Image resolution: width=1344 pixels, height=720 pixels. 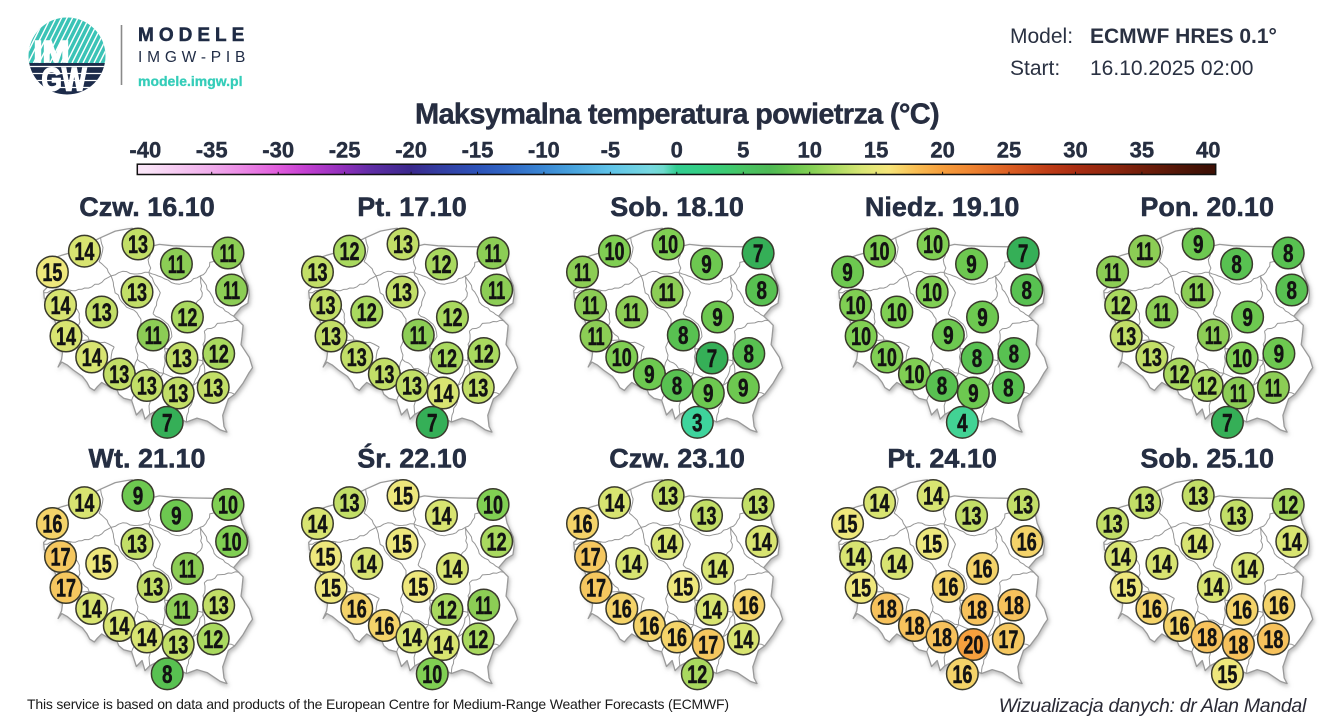 I want to click on svg-text: 20, so click(x=942, y=150).